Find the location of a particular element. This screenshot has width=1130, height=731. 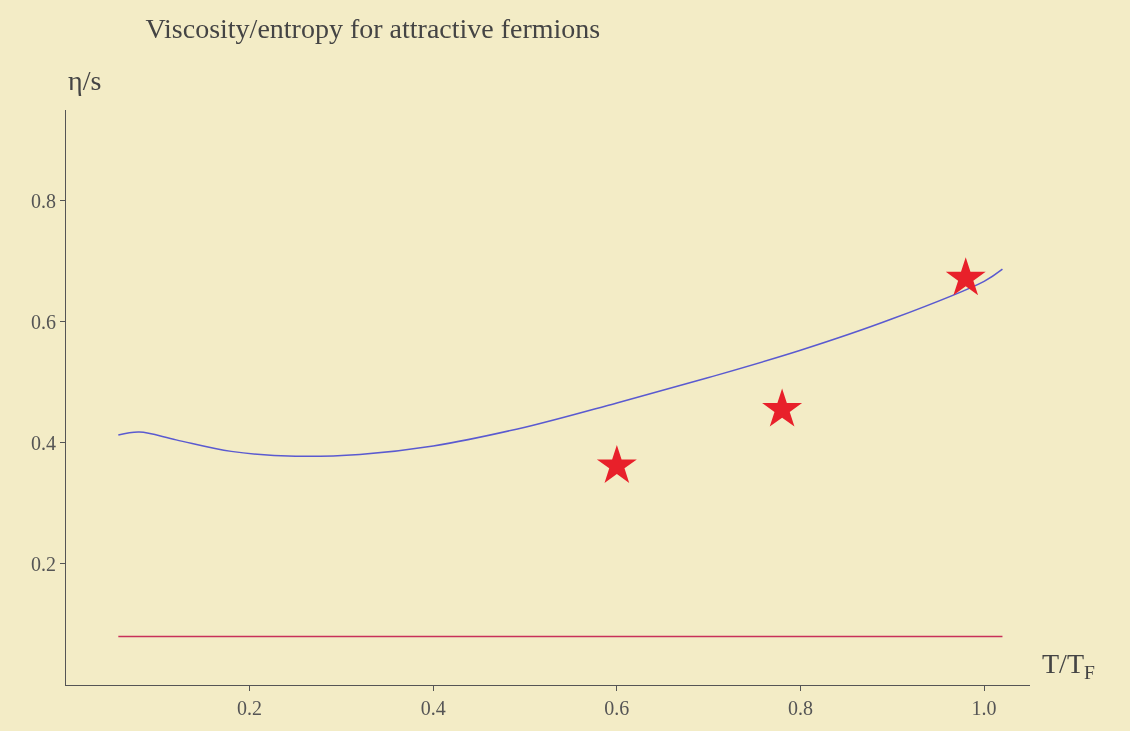

x-tick-label: 0.4 is located at coordinates (433, 708).